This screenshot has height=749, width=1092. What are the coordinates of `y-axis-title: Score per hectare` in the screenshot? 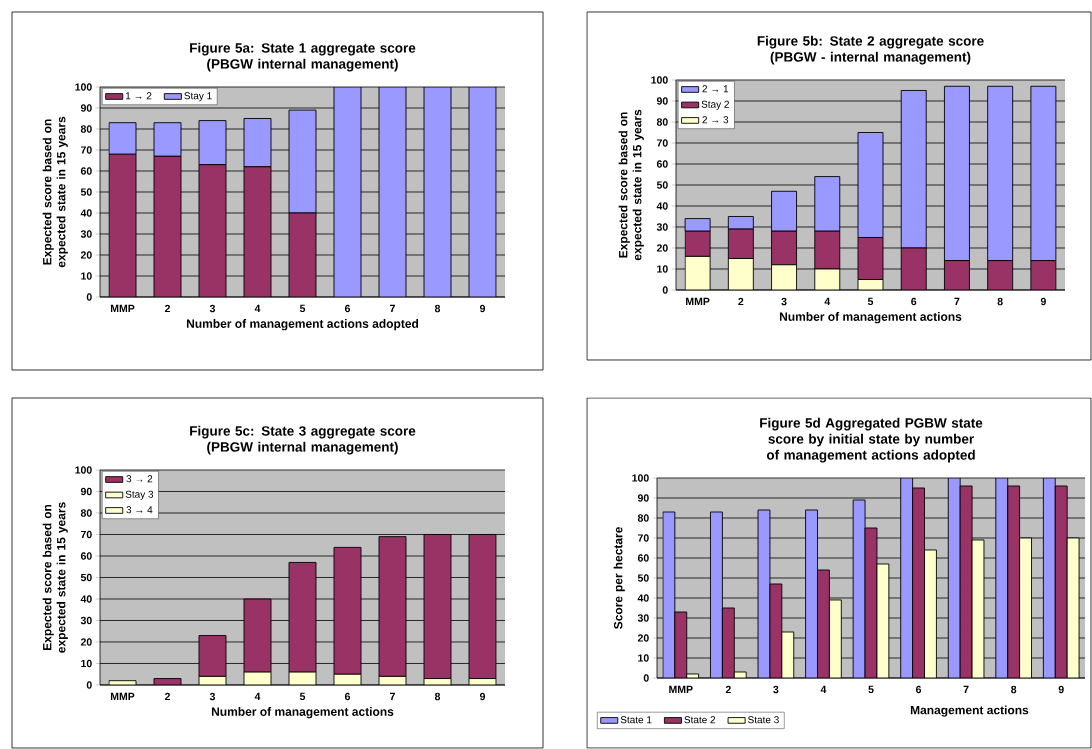 It's located at (619, 578).